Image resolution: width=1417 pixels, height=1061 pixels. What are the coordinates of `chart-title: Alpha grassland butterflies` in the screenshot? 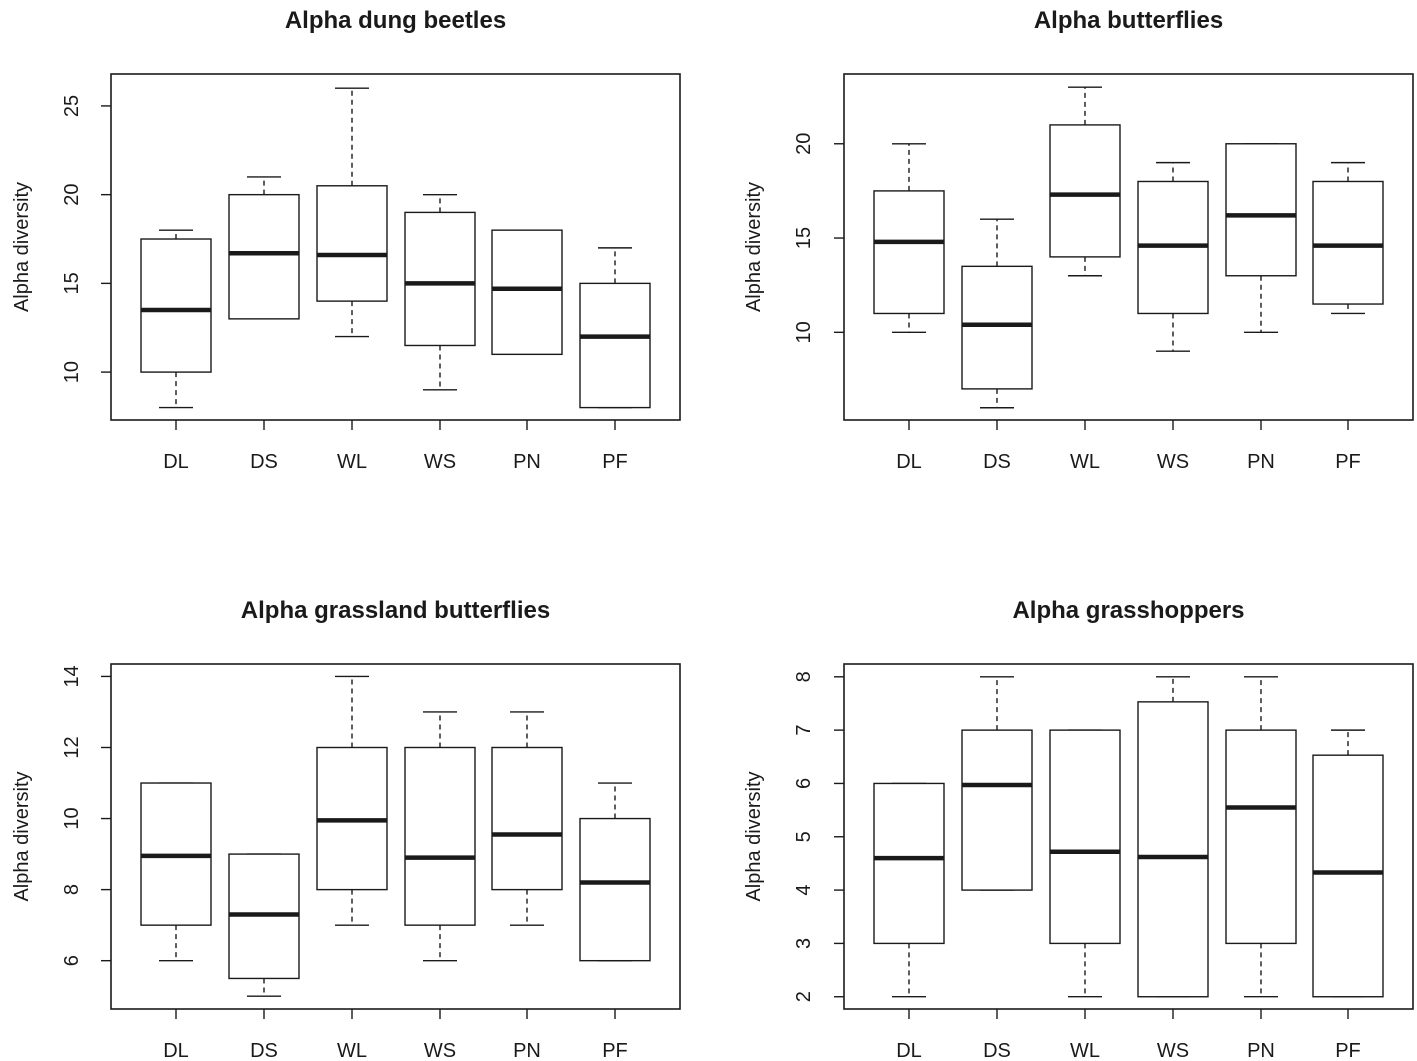 It's located at (395, 610).